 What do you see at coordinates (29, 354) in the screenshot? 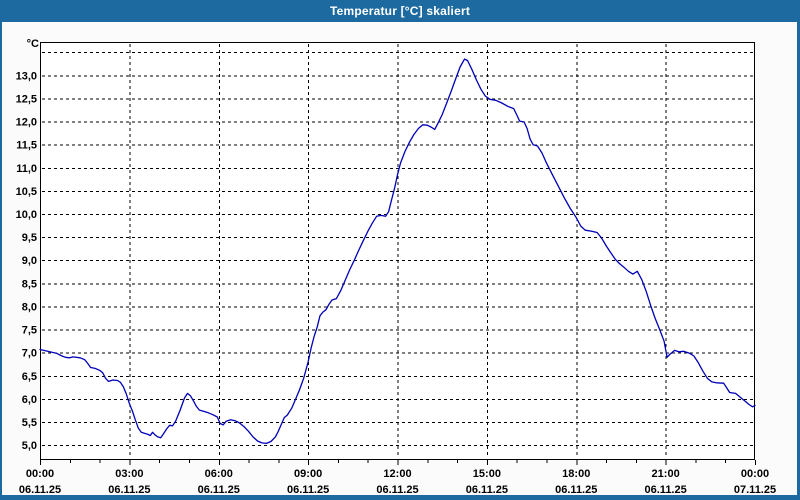
I see `y-tick-label: 7,0` at bounding box center [29, 354].